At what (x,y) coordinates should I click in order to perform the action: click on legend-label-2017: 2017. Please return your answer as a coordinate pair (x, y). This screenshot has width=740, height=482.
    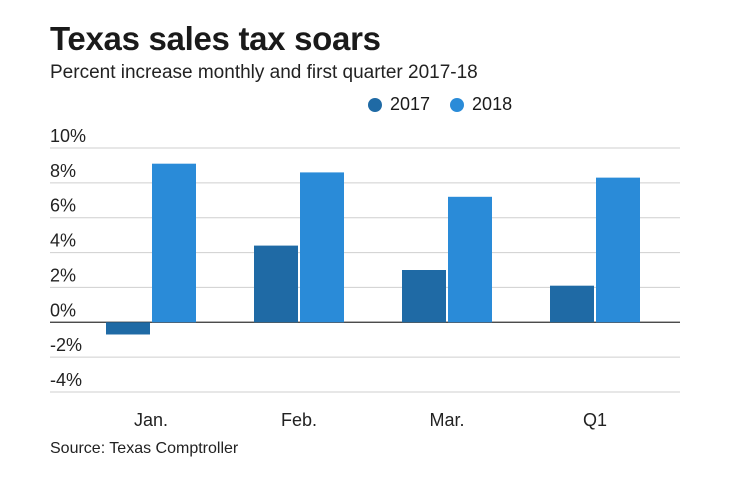
    Looking at the image, I should click on (410, 104).